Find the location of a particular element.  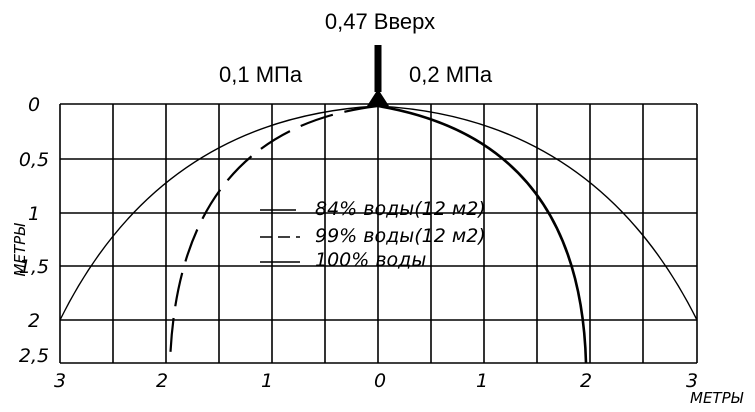

y-tick-2: 2 is located at coordinates (34, 321).